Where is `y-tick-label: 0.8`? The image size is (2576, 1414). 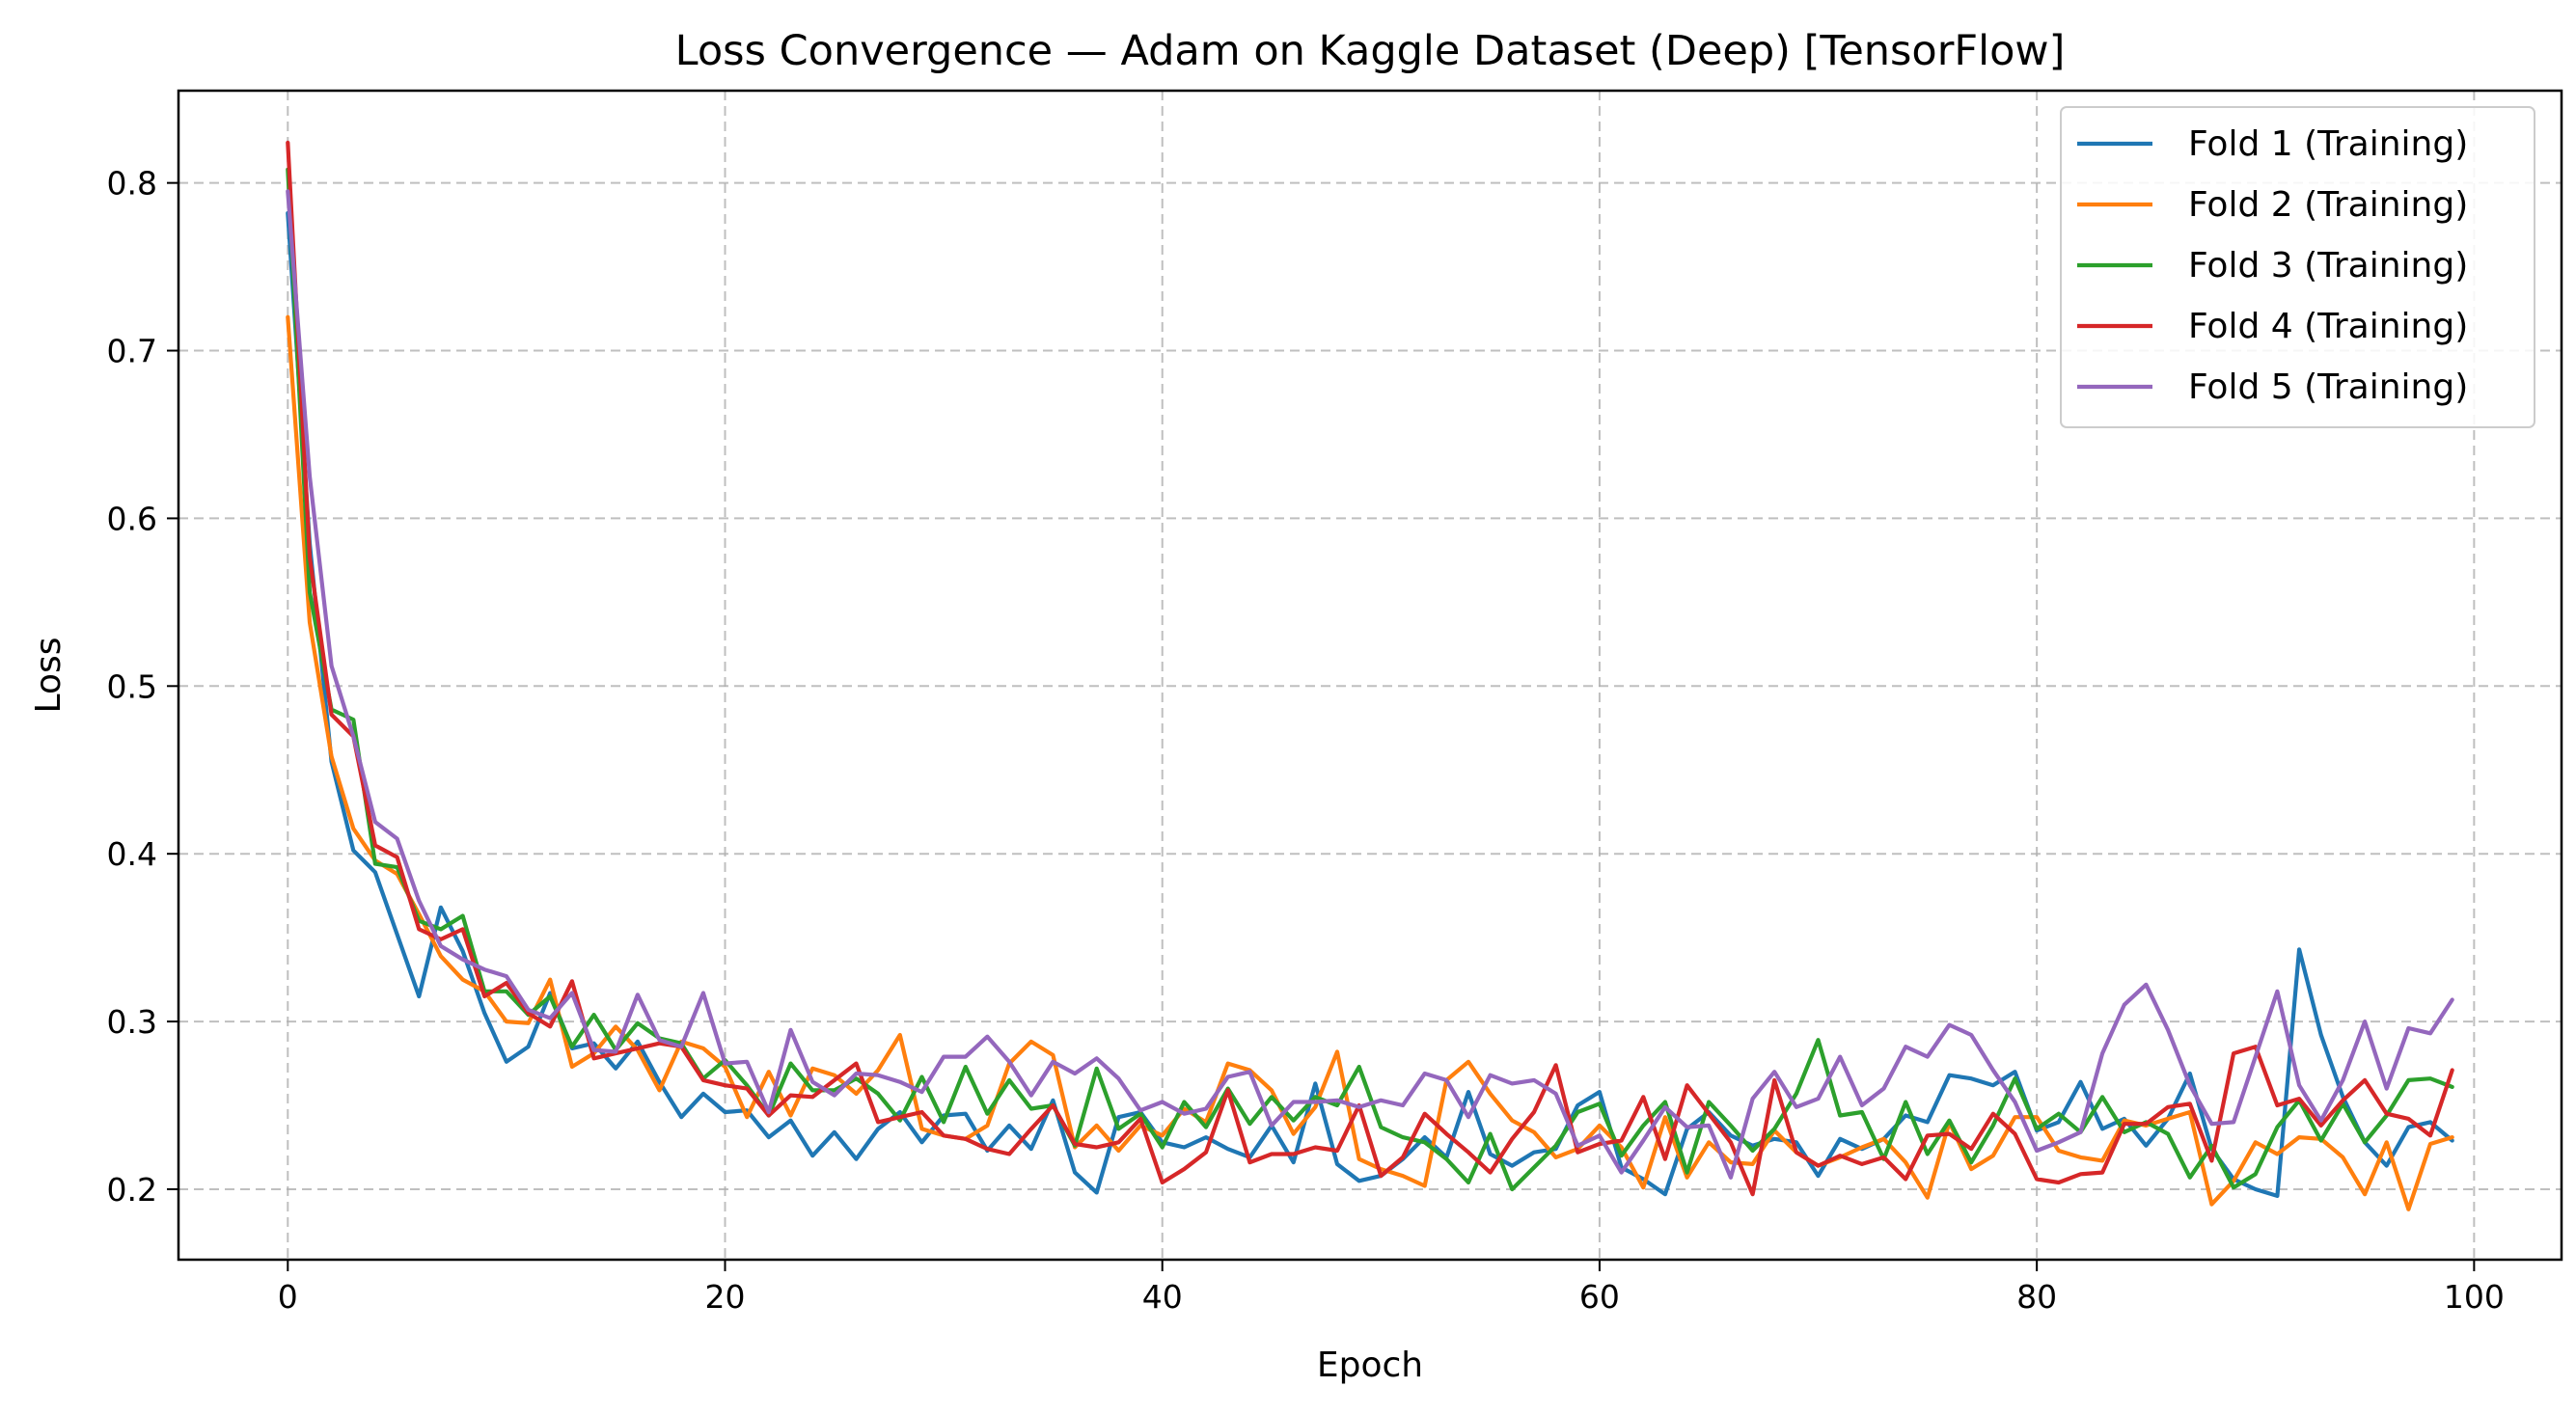
y-tick-label: 0.8 is located at coordinates (132, 184).